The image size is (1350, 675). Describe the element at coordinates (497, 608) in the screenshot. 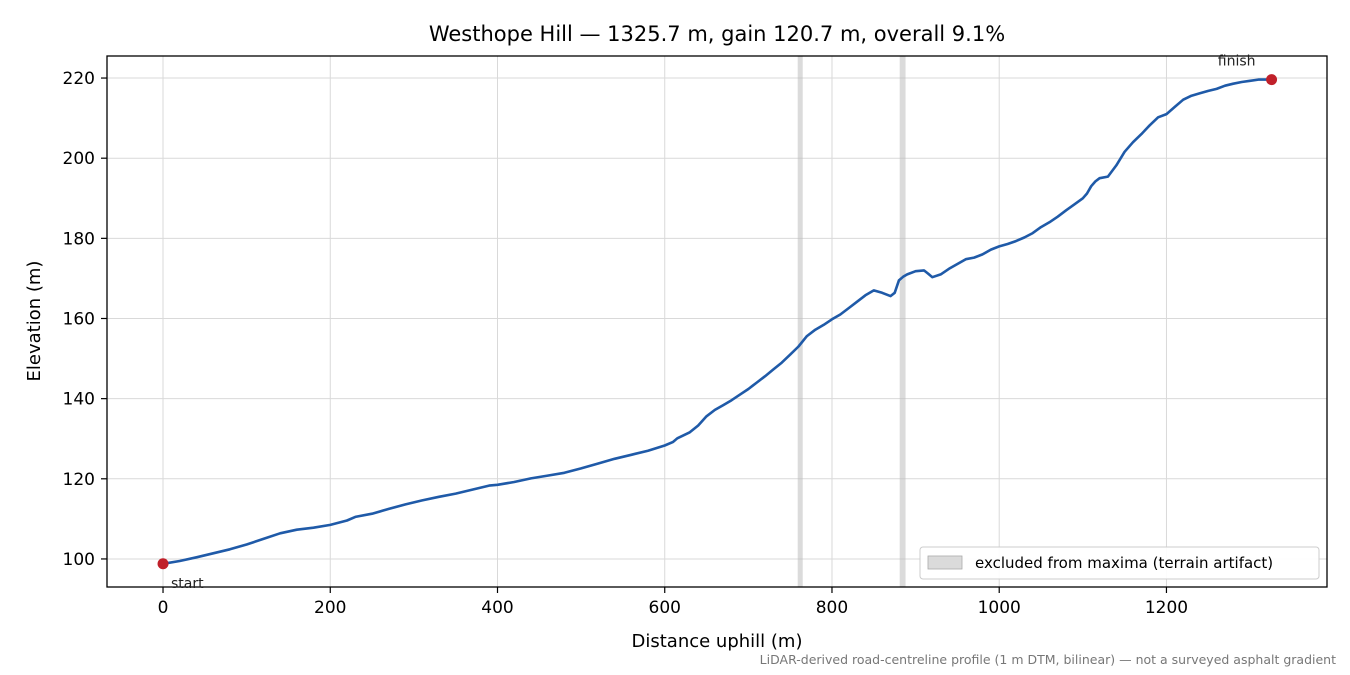

I see `x-tick-label: 400` at that location.